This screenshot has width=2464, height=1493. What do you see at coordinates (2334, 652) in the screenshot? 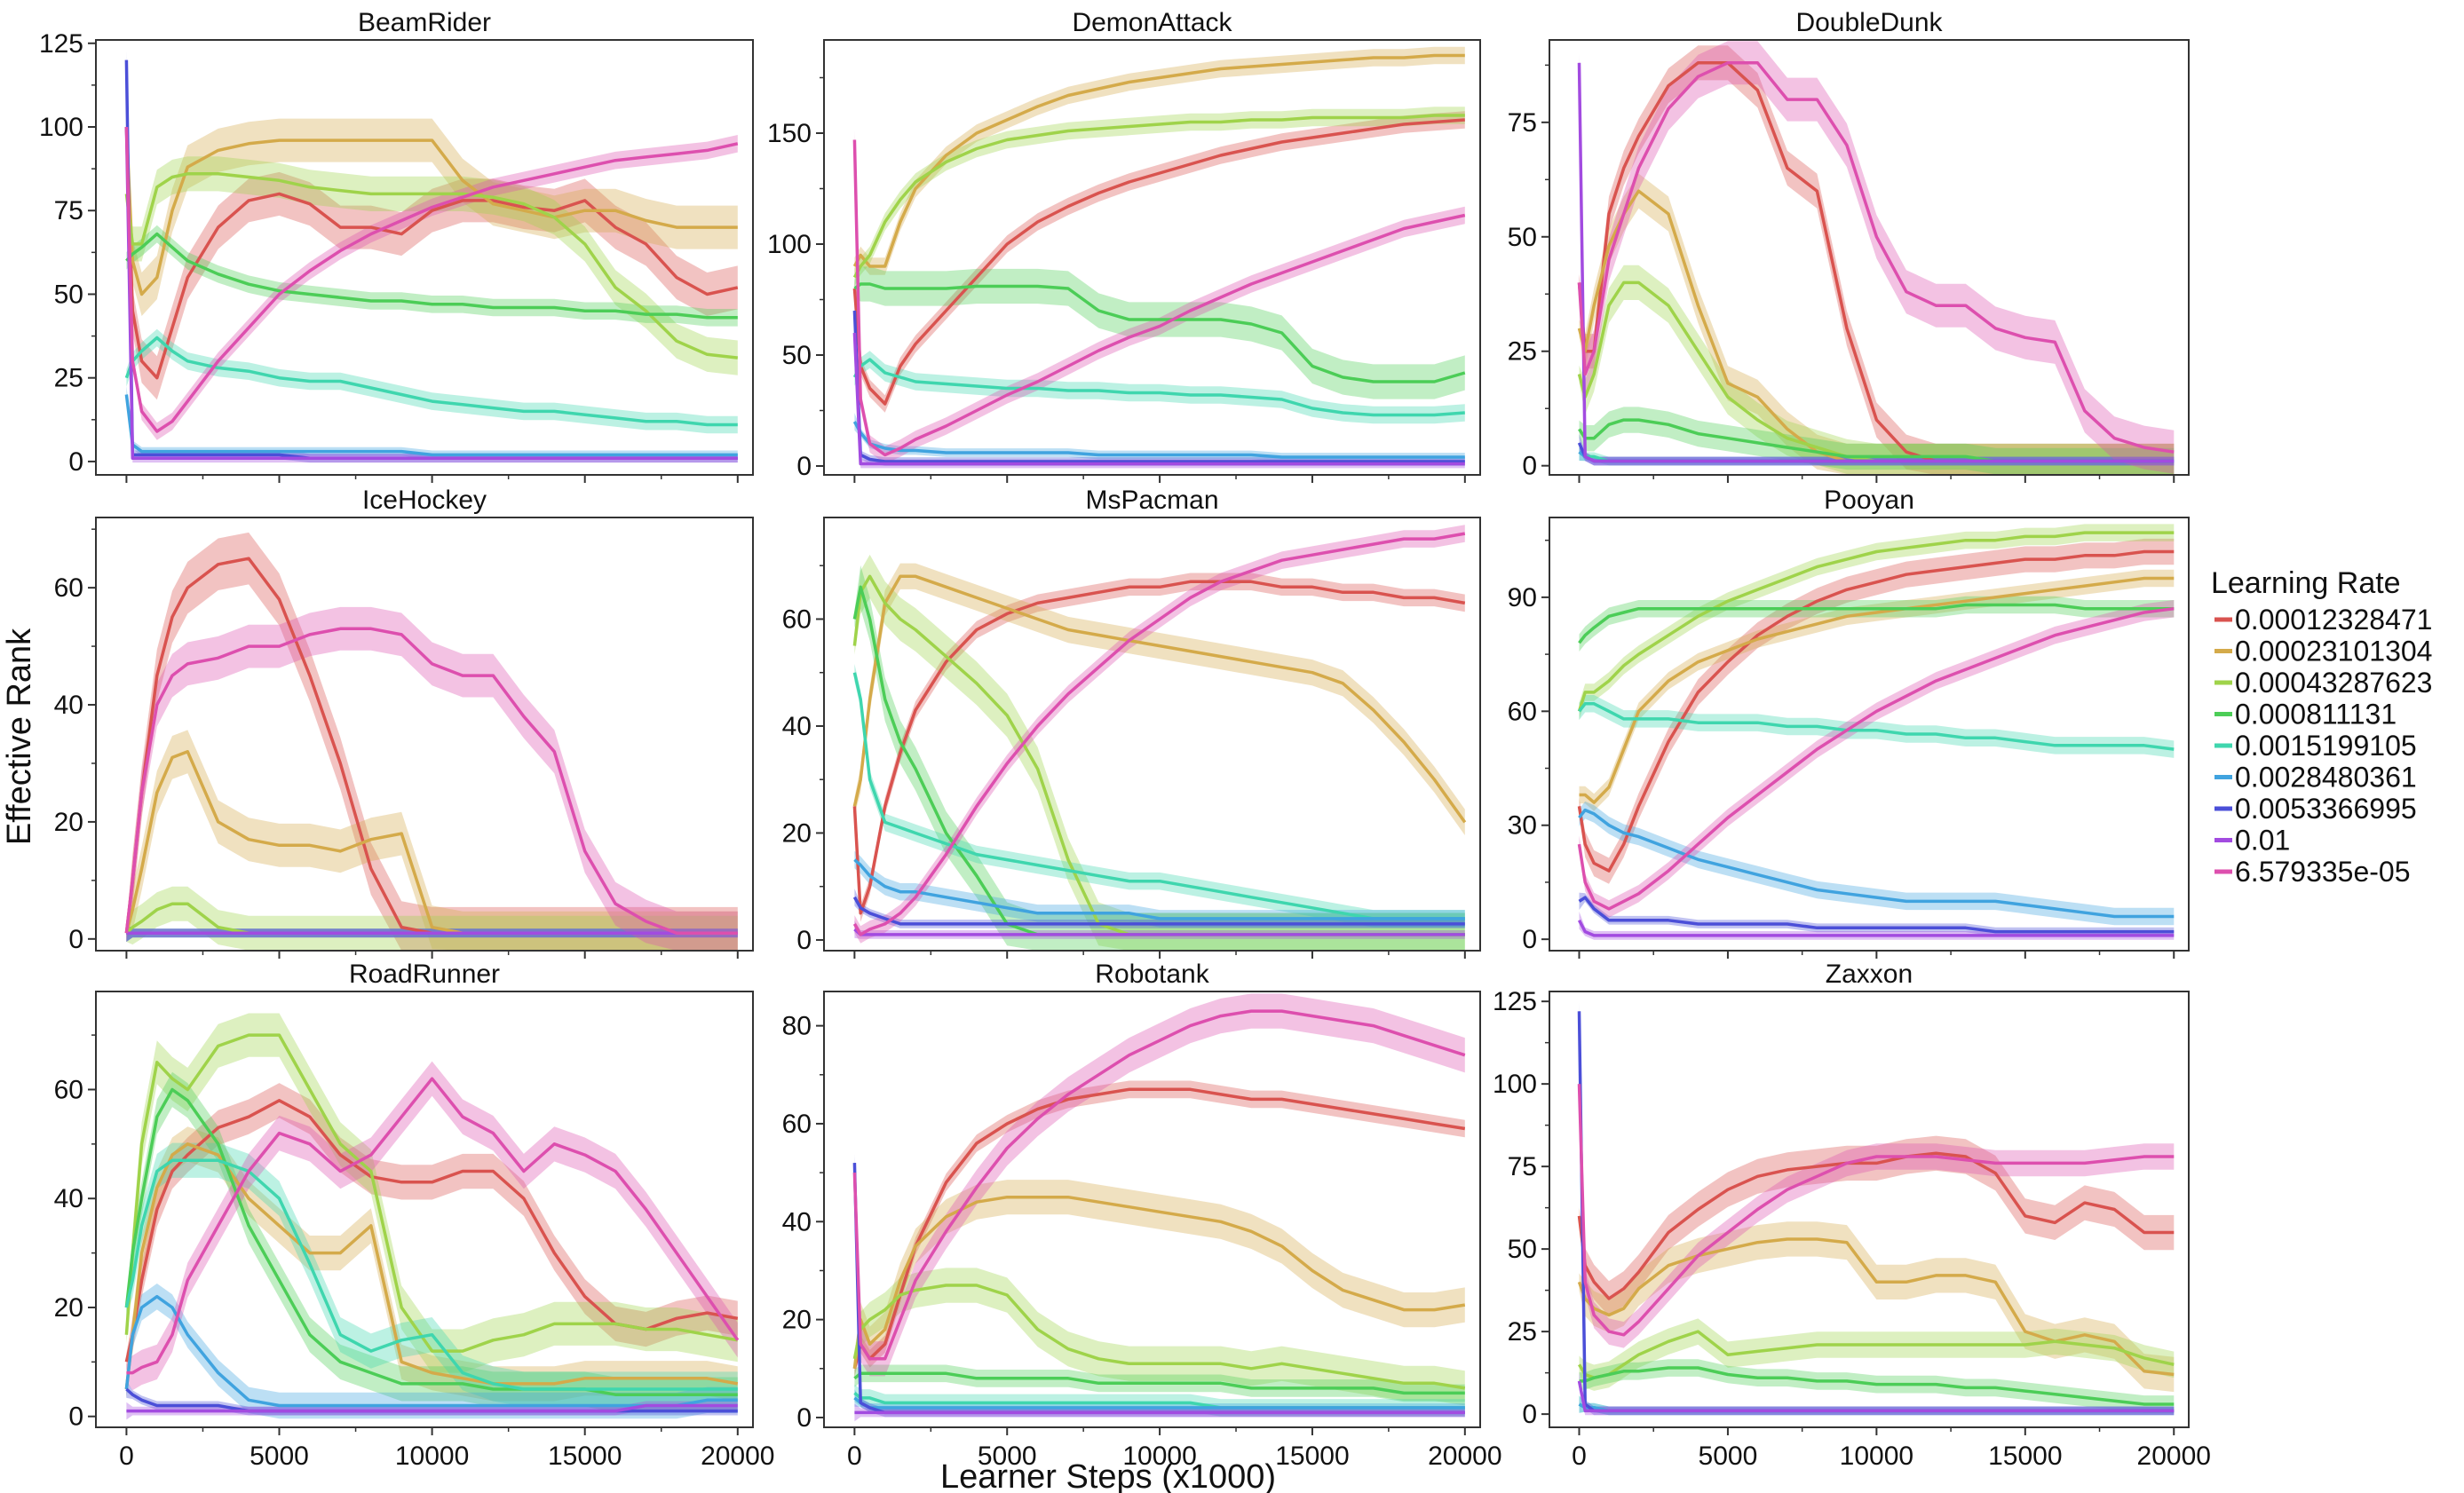
I see `legend-label: 0.00023101304` at bounding box center [2334, 652].